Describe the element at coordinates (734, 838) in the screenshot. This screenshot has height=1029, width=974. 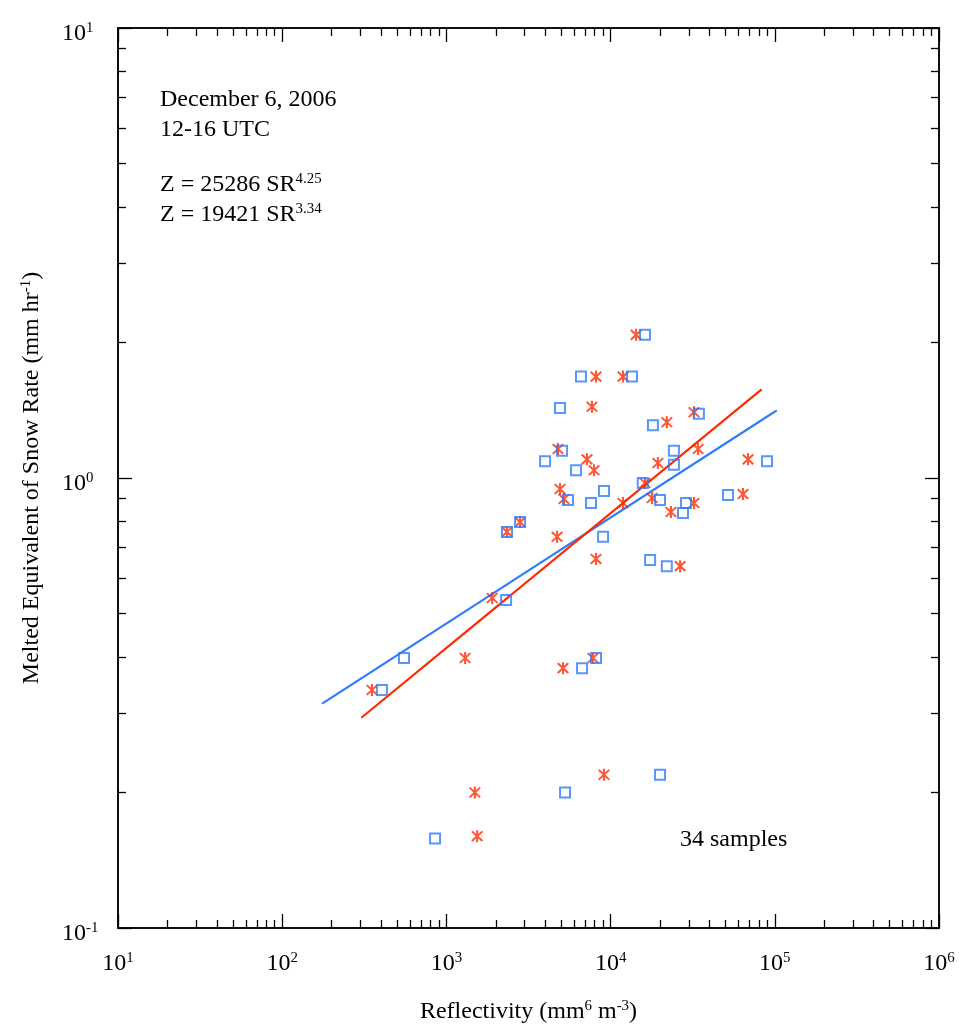
I see `annotation: 34 samples` at that location.